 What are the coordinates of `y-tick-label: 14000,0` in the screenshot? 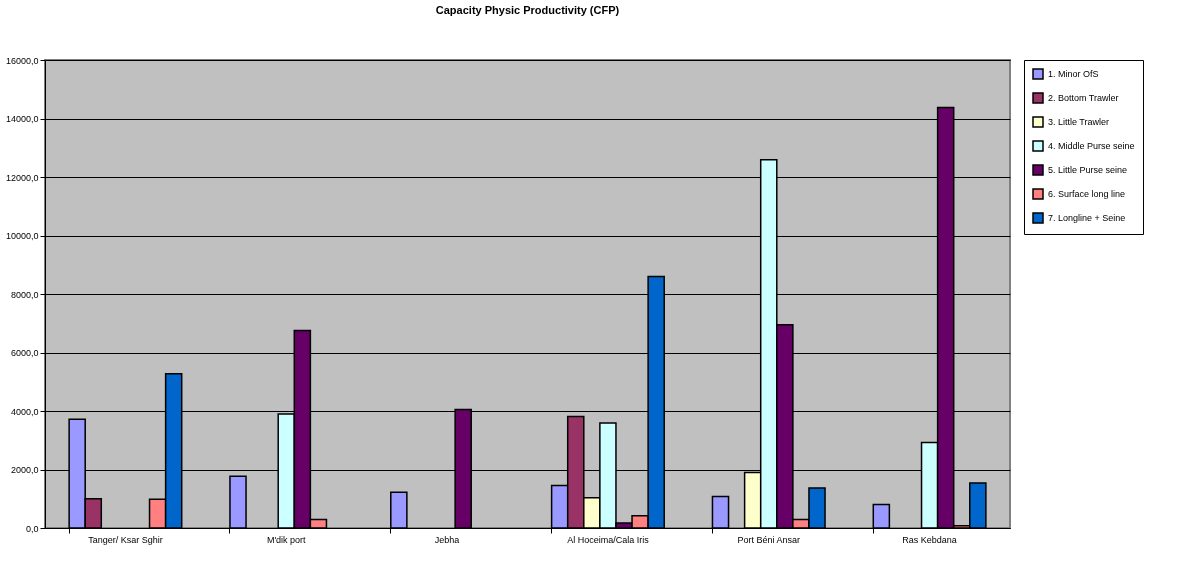 It's located at (22, 119).